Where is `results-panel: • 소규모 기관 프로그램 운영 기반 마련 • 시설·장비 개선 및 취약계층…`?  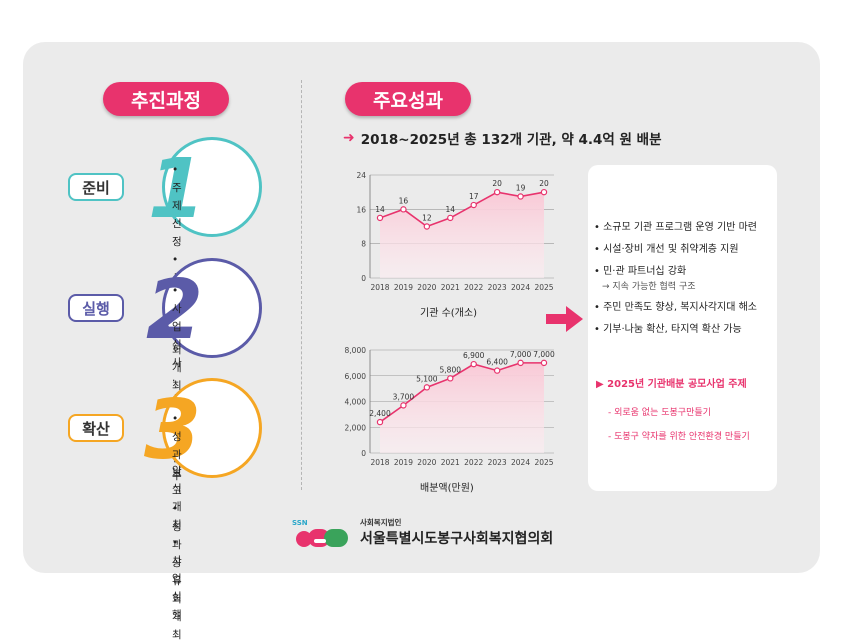
results-panel: • 소규모 기관 프로그램 운영 기반 마련 • 시설·장비 개선 및 취약계층… is located at coordinates (682, 328).